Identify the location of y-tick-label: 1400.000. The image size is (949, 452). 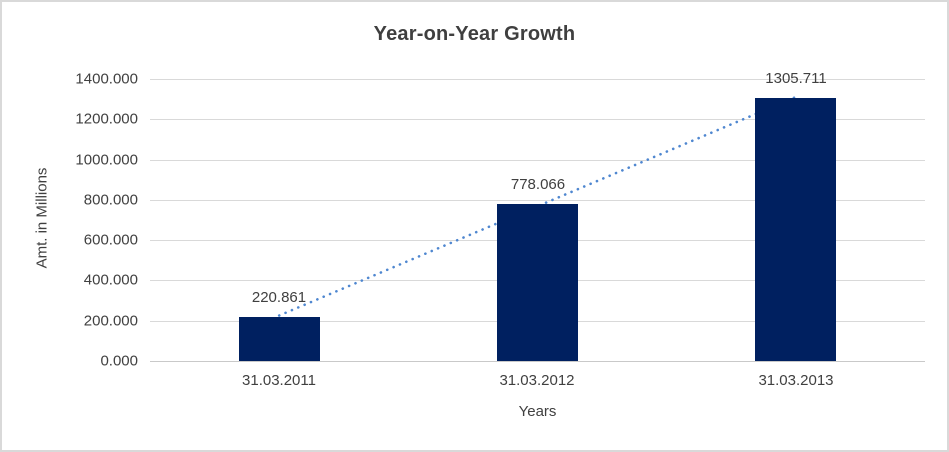
(106, 79).